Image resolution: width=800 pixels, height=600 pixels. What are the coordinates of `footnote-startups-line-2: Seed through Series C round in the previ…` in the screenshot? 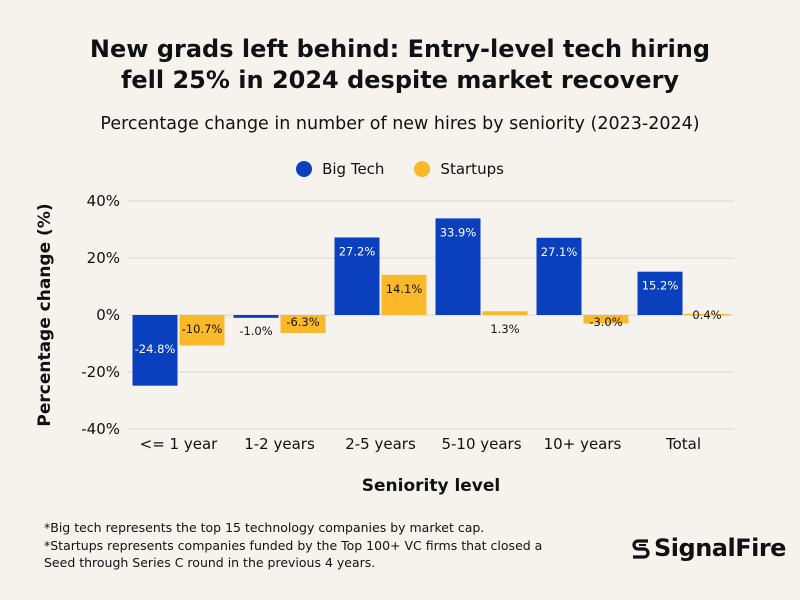 It's located at (210, 562).